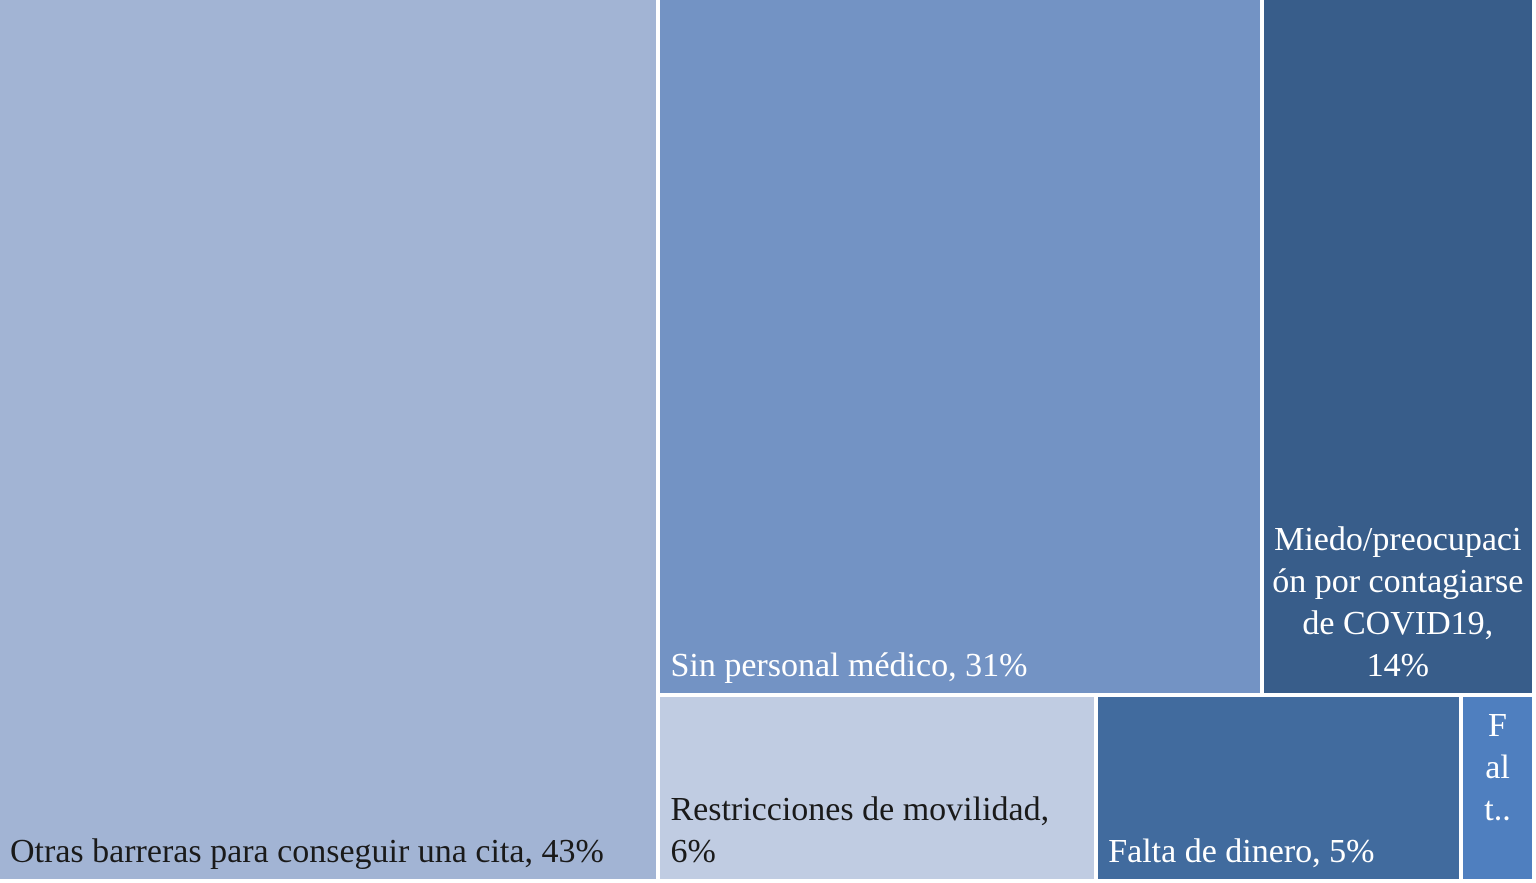 The image size is (1536, 883). What do you see at coordinates (860, 830) in the screenshot?
I see `tile-label: Restricciones de movilidad, 6%` at bounding box center [860, 830].